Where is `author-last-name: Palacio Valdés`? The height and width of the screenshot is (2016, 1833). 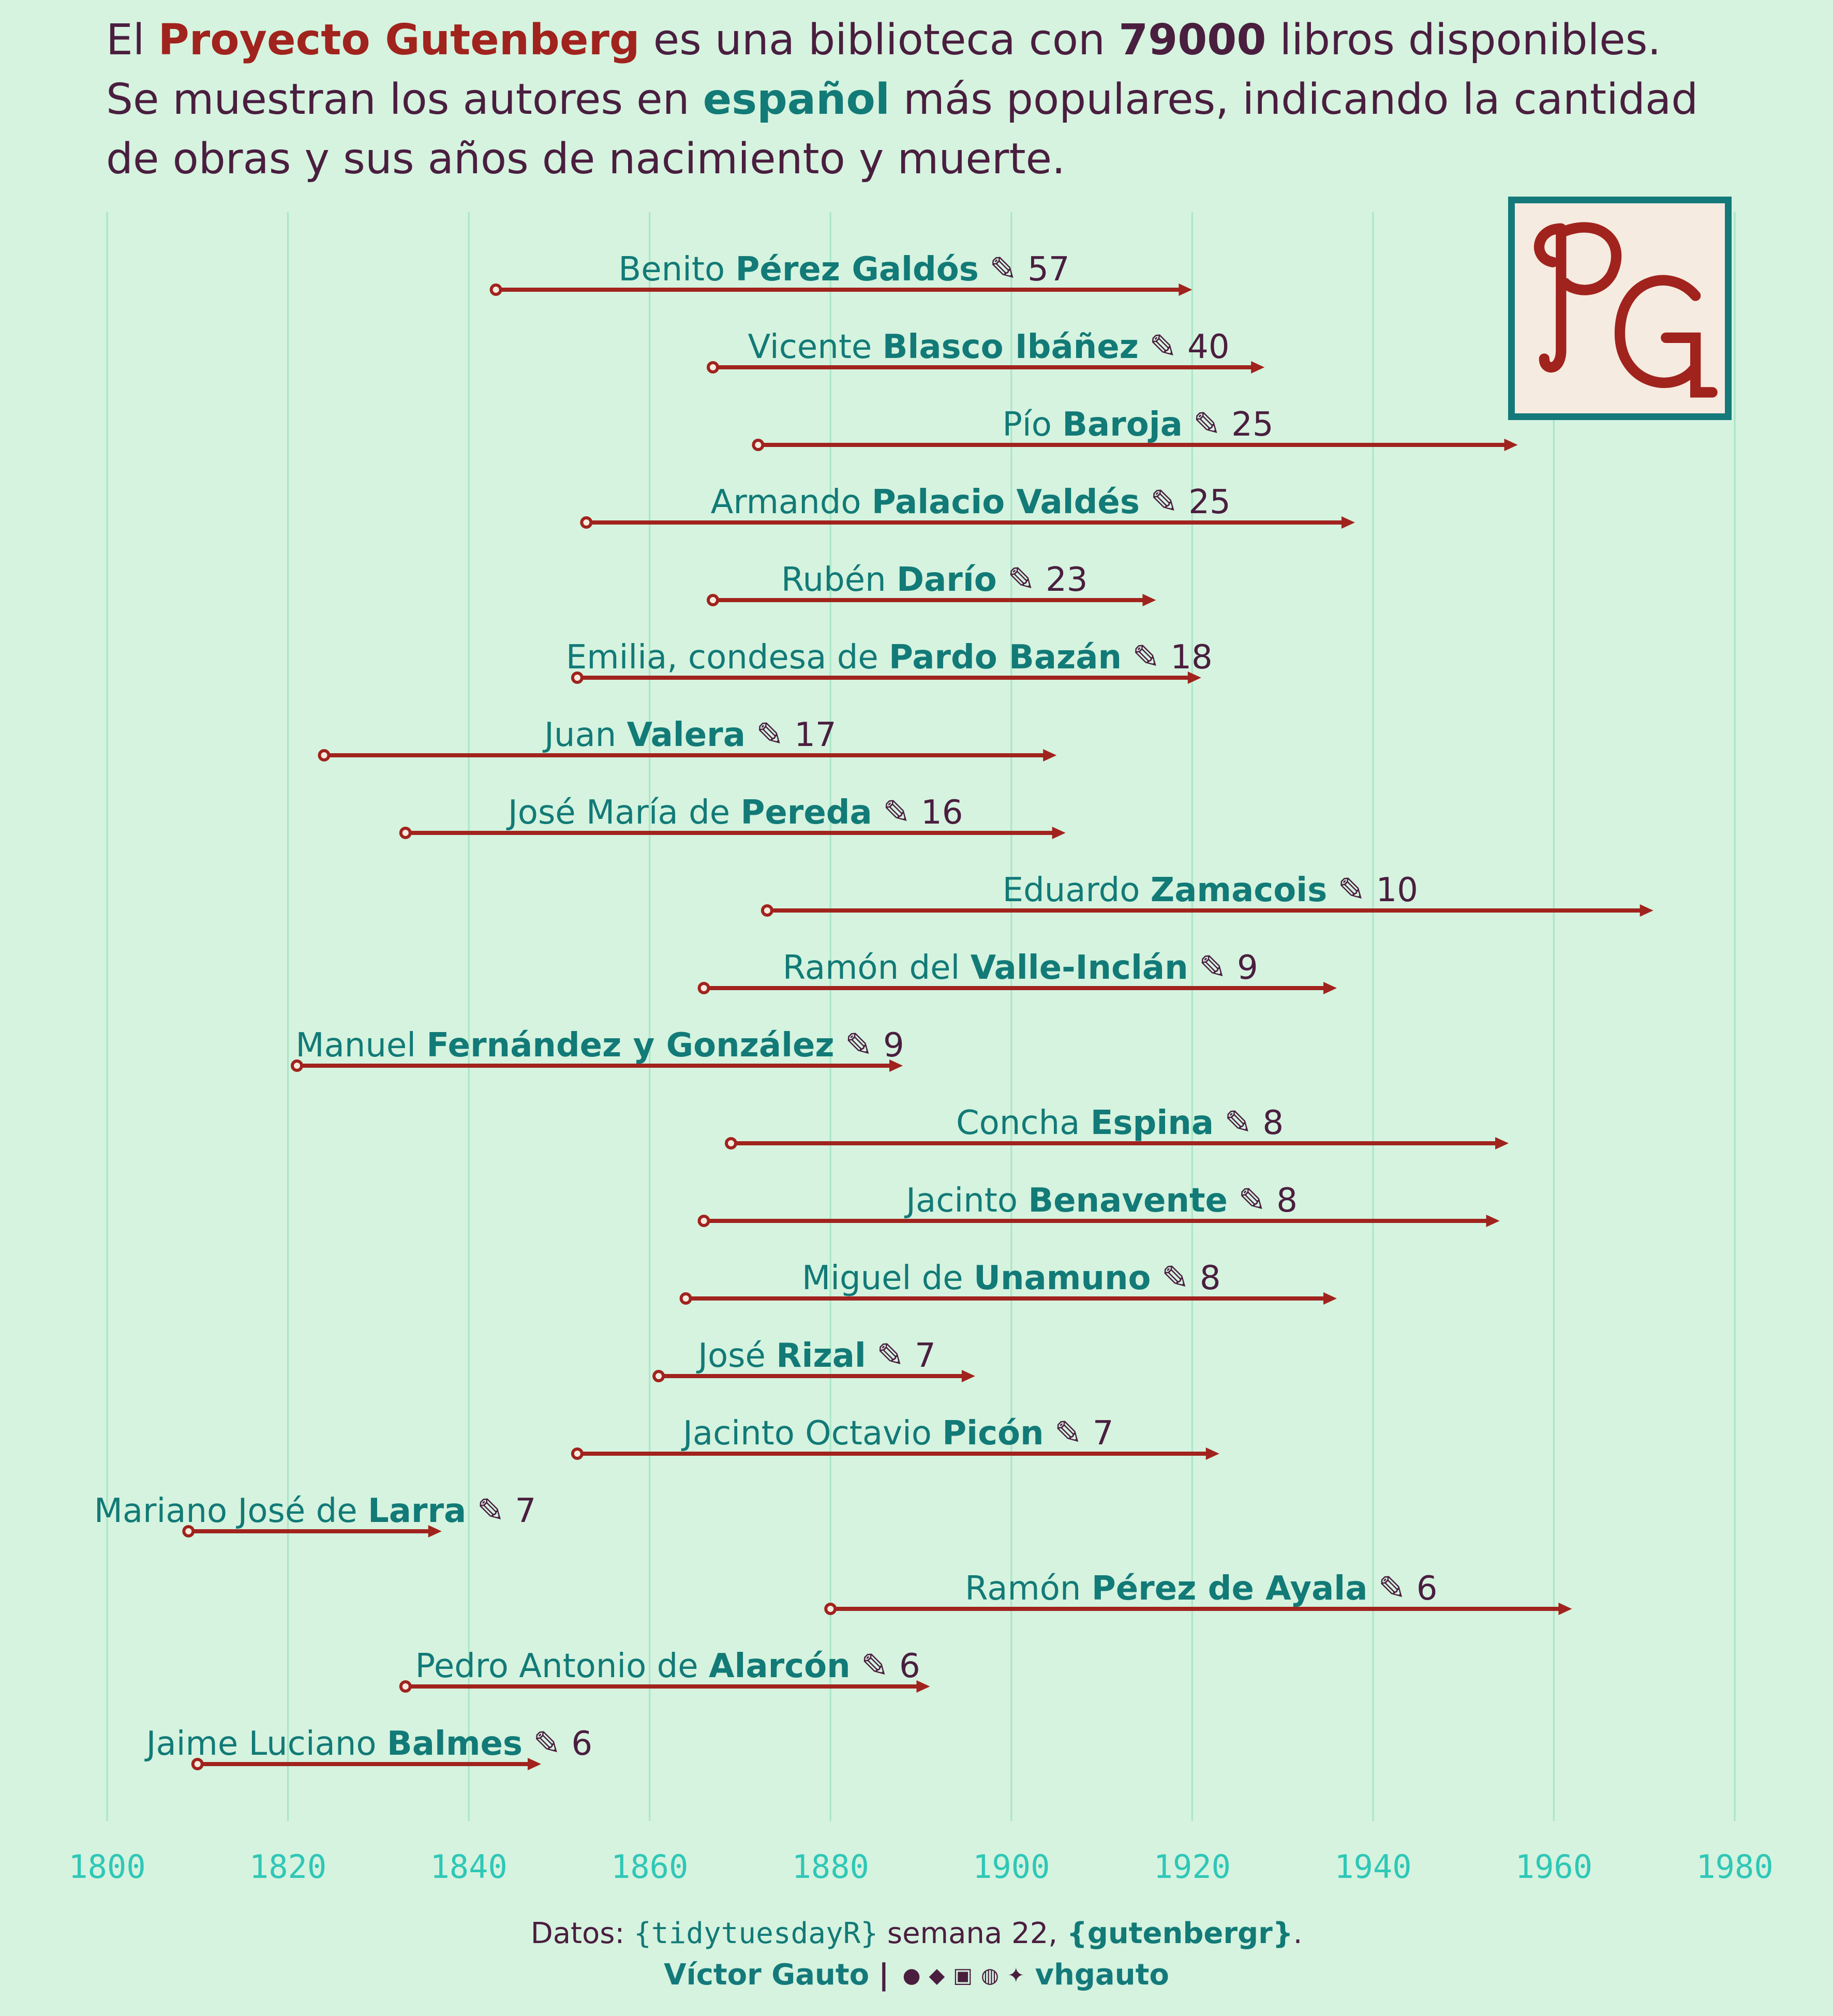 author-last-name: Palacio Valdés is located at coordinates (1006, 502).